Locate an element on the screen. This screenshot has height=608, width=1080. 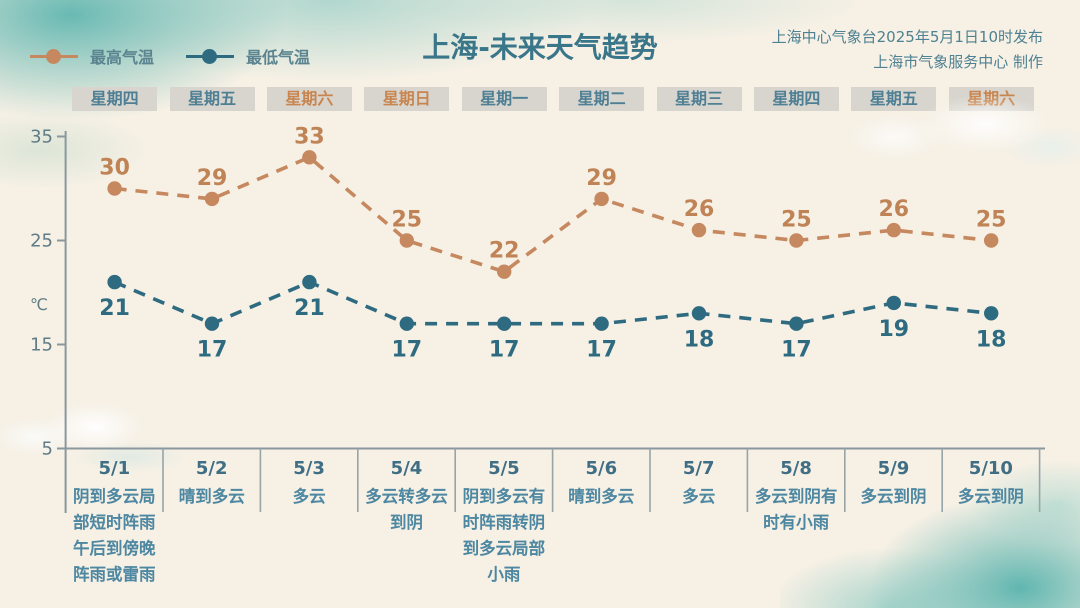
legend-label-high: 最高气温 is located at coordinates (122, 57).